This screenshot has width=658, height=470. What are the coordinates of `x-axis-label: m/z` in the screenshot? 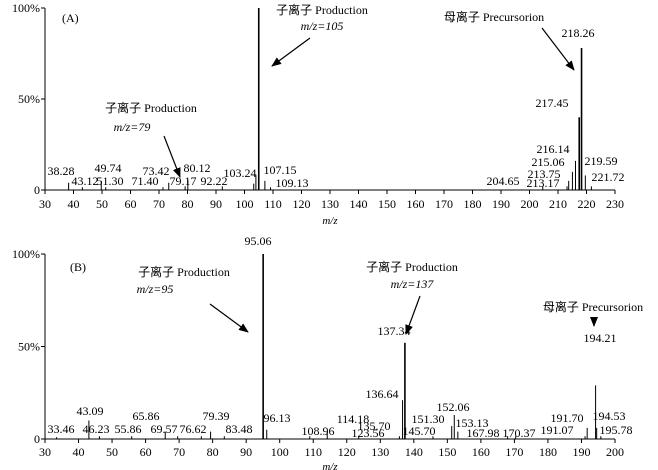 It's located at (330, 221).